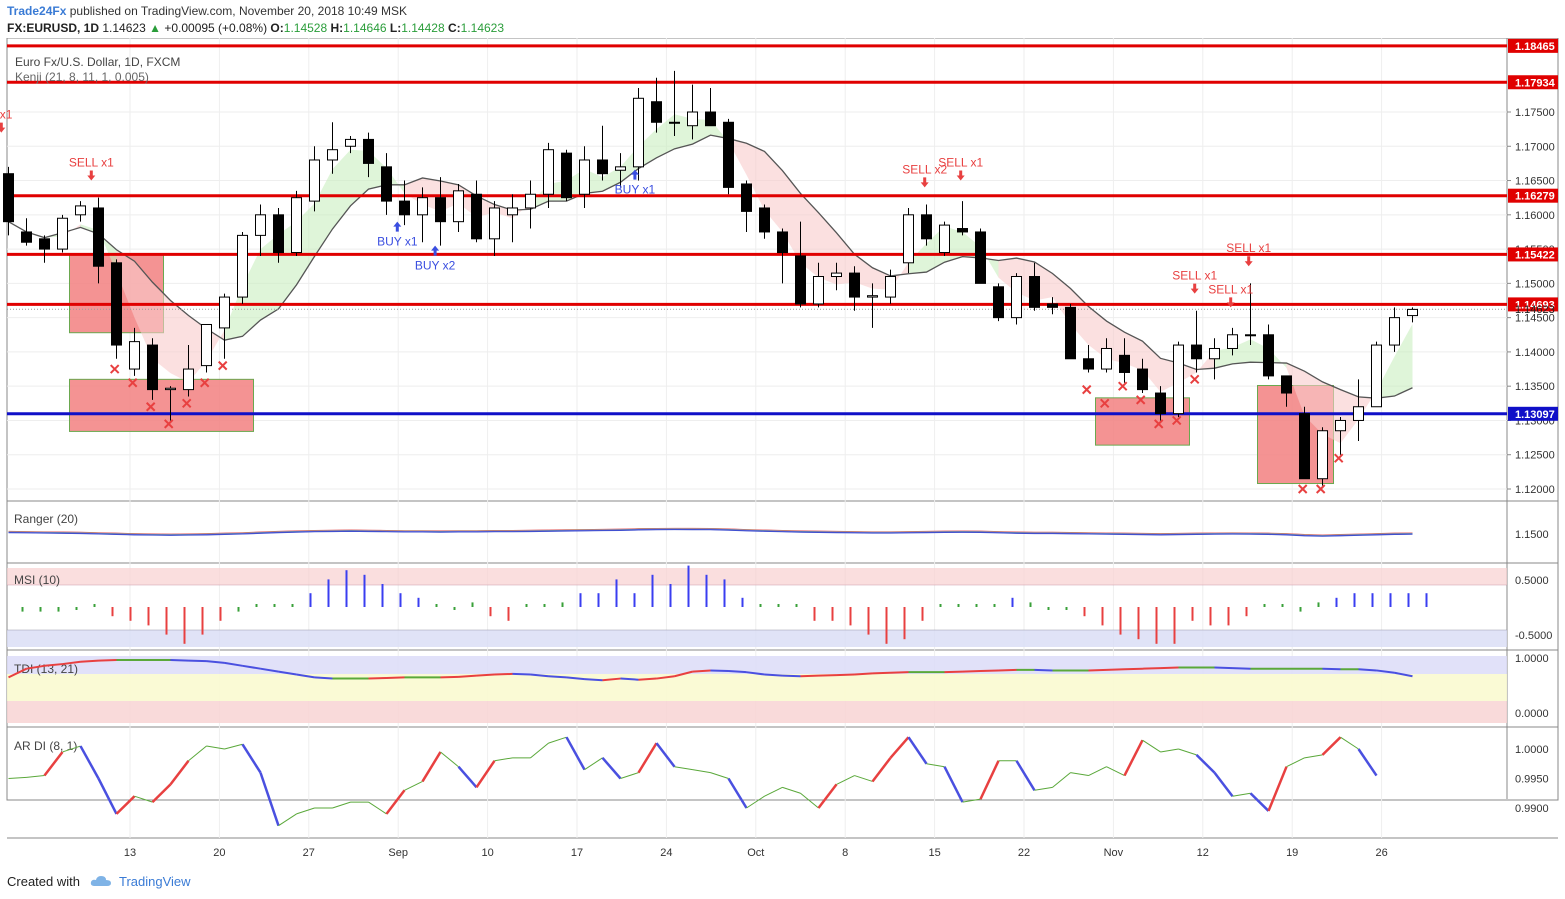 The image size is (1565, 899). Describe the element at coordinates (577, 853) in the screenshot. I see `x-tick-label: 17` at that location.